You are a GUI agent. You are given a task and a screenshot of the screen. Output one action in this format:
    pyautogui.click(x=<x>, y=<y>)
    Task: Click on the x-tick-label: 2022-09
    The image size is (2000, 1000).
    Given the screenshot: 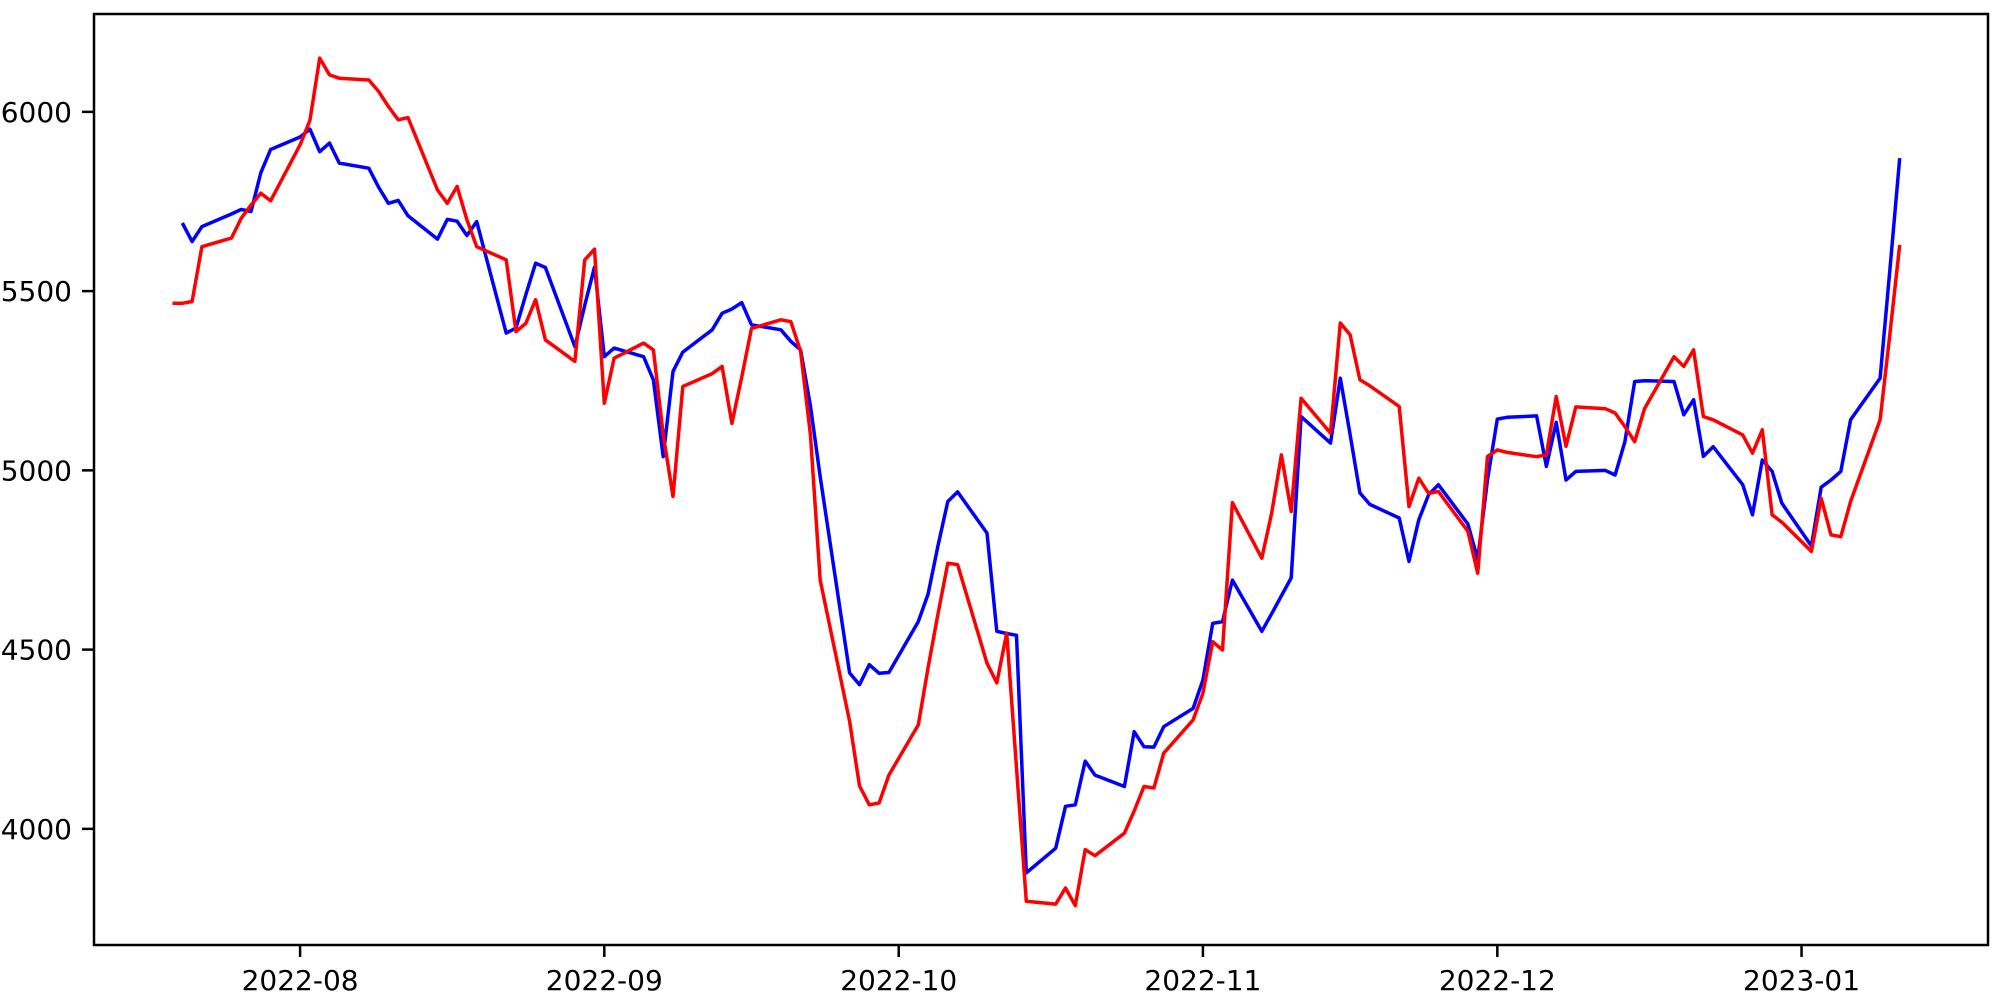 What is the action you would take?
    pyautogui.click(x=604, y=980)
    